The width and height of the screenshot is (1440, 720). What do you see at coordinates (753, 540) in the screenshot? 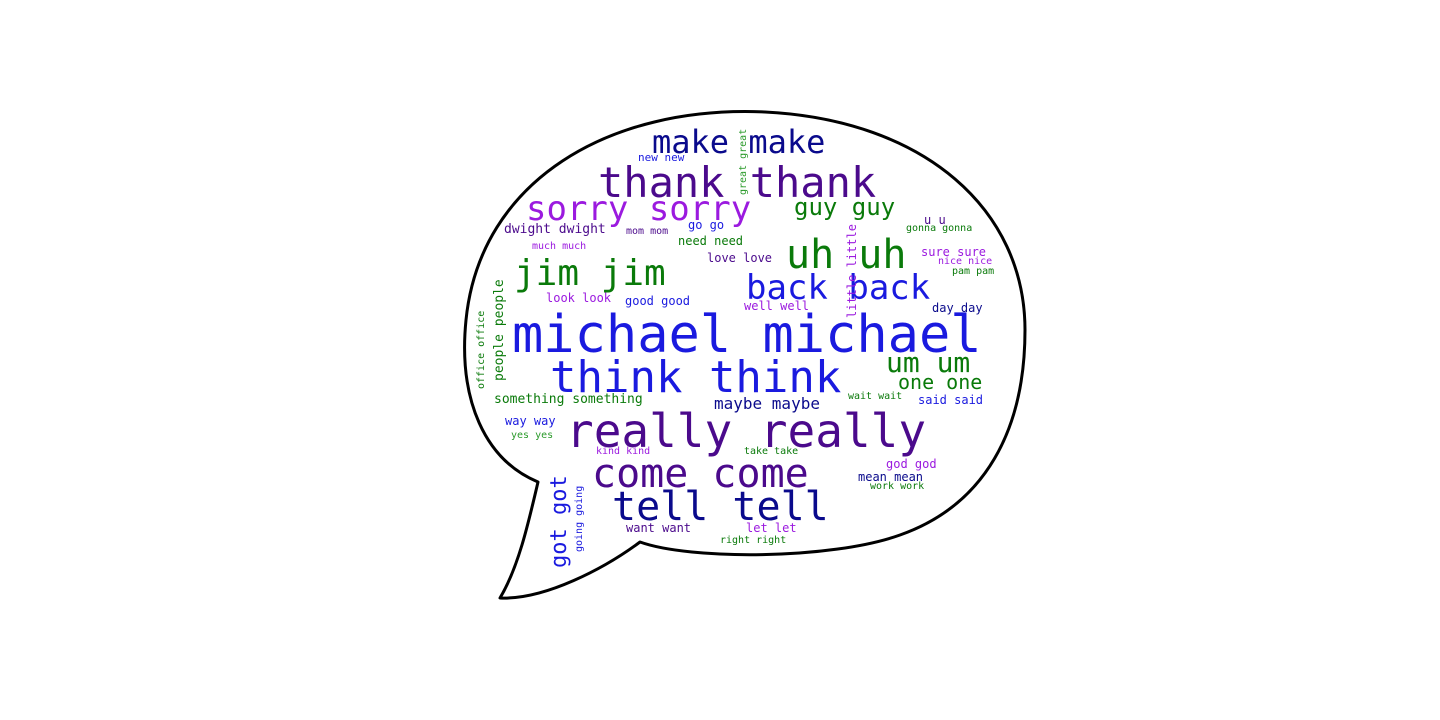
I see `word-right: right right` at bounding box center [753, 540].